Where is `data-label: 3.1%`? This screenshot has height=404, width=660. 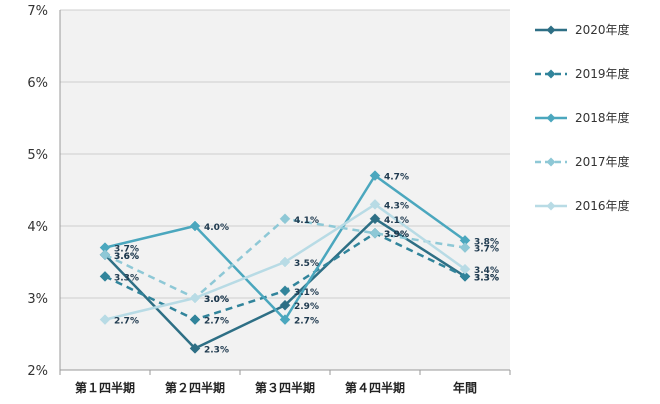 data-label: 3.1% is located at coordinates (306, 293).